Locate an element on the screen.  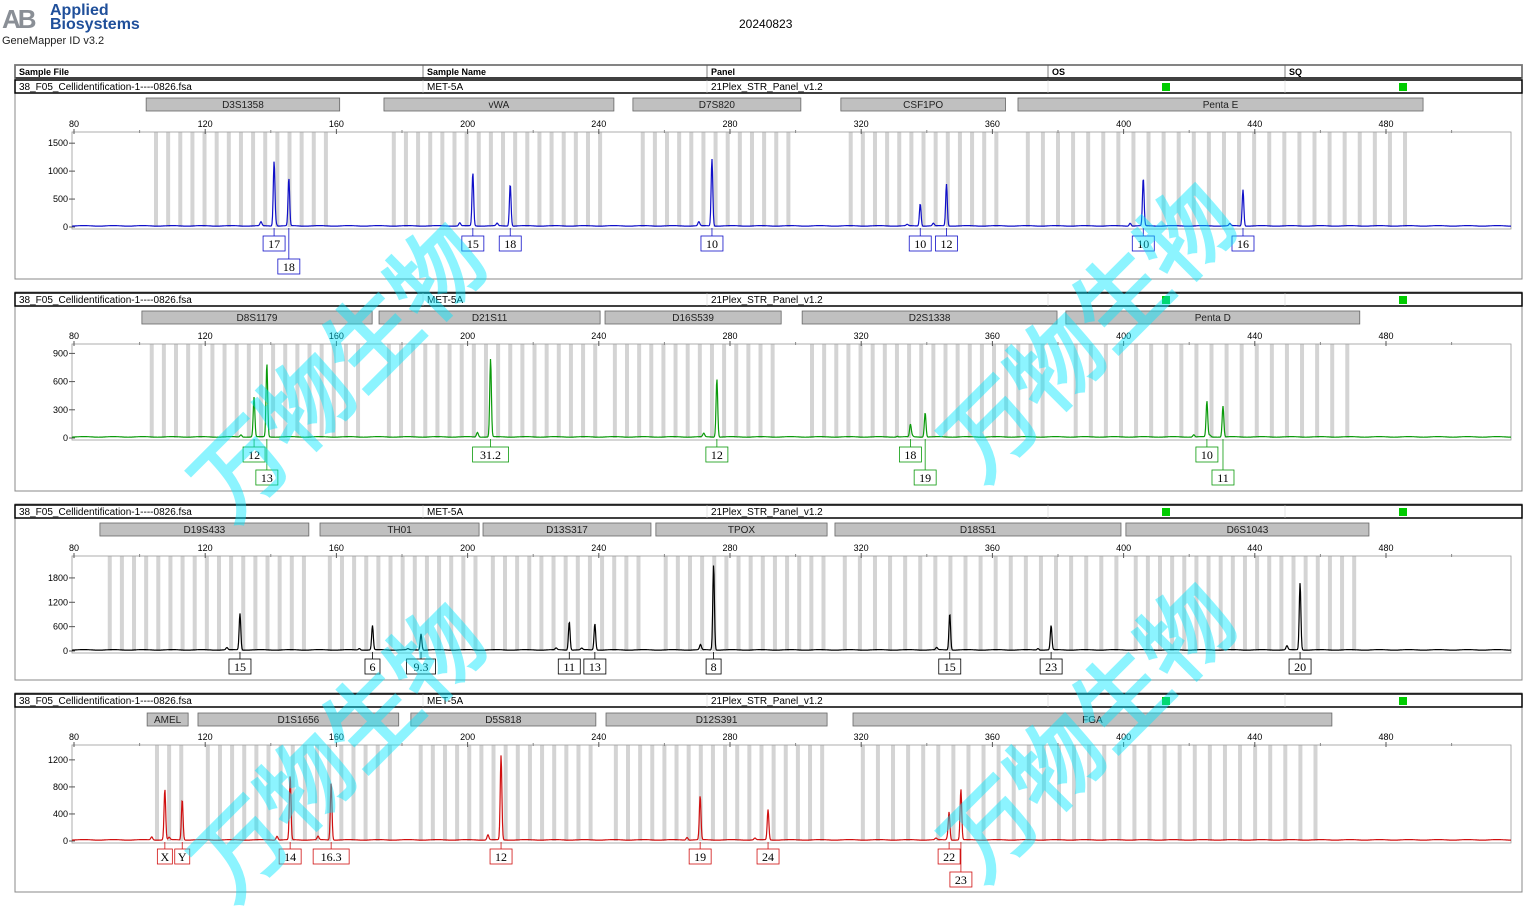
marker-vwa is located at coordinates (499, 104).